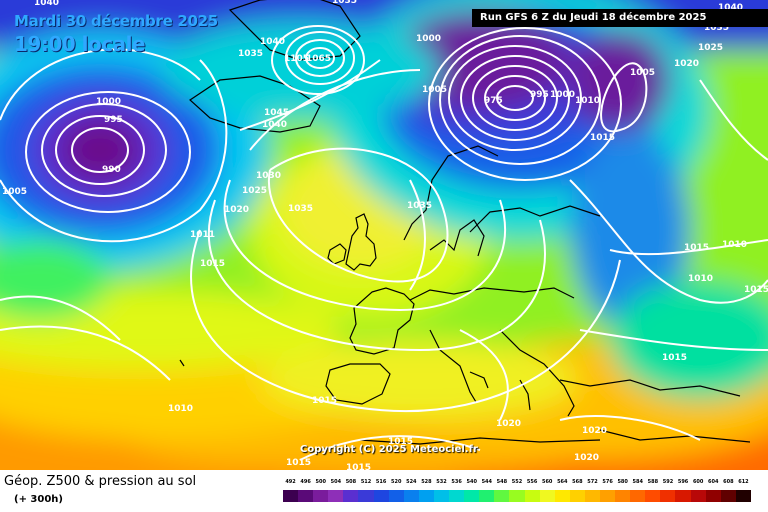  What do you see at coordinates (305, 482) in the screenshot?
I see `legend-tick: 496` at bounding box center [305, 482].